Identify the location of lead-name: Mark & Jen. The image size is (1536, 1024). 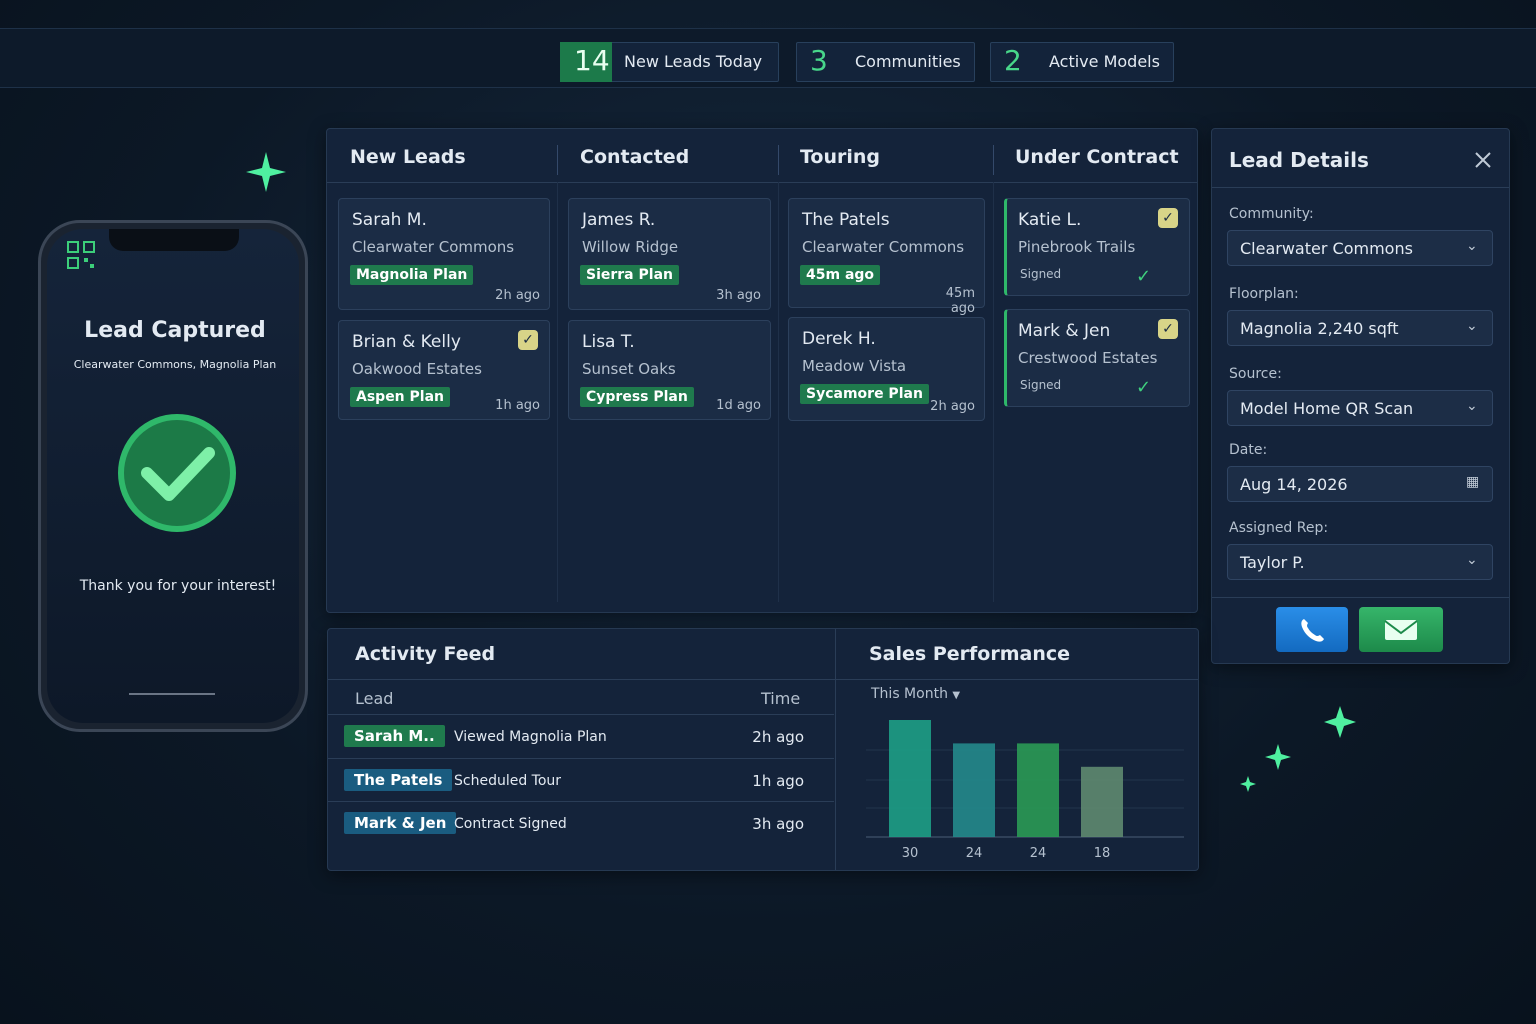
(1064, 331).